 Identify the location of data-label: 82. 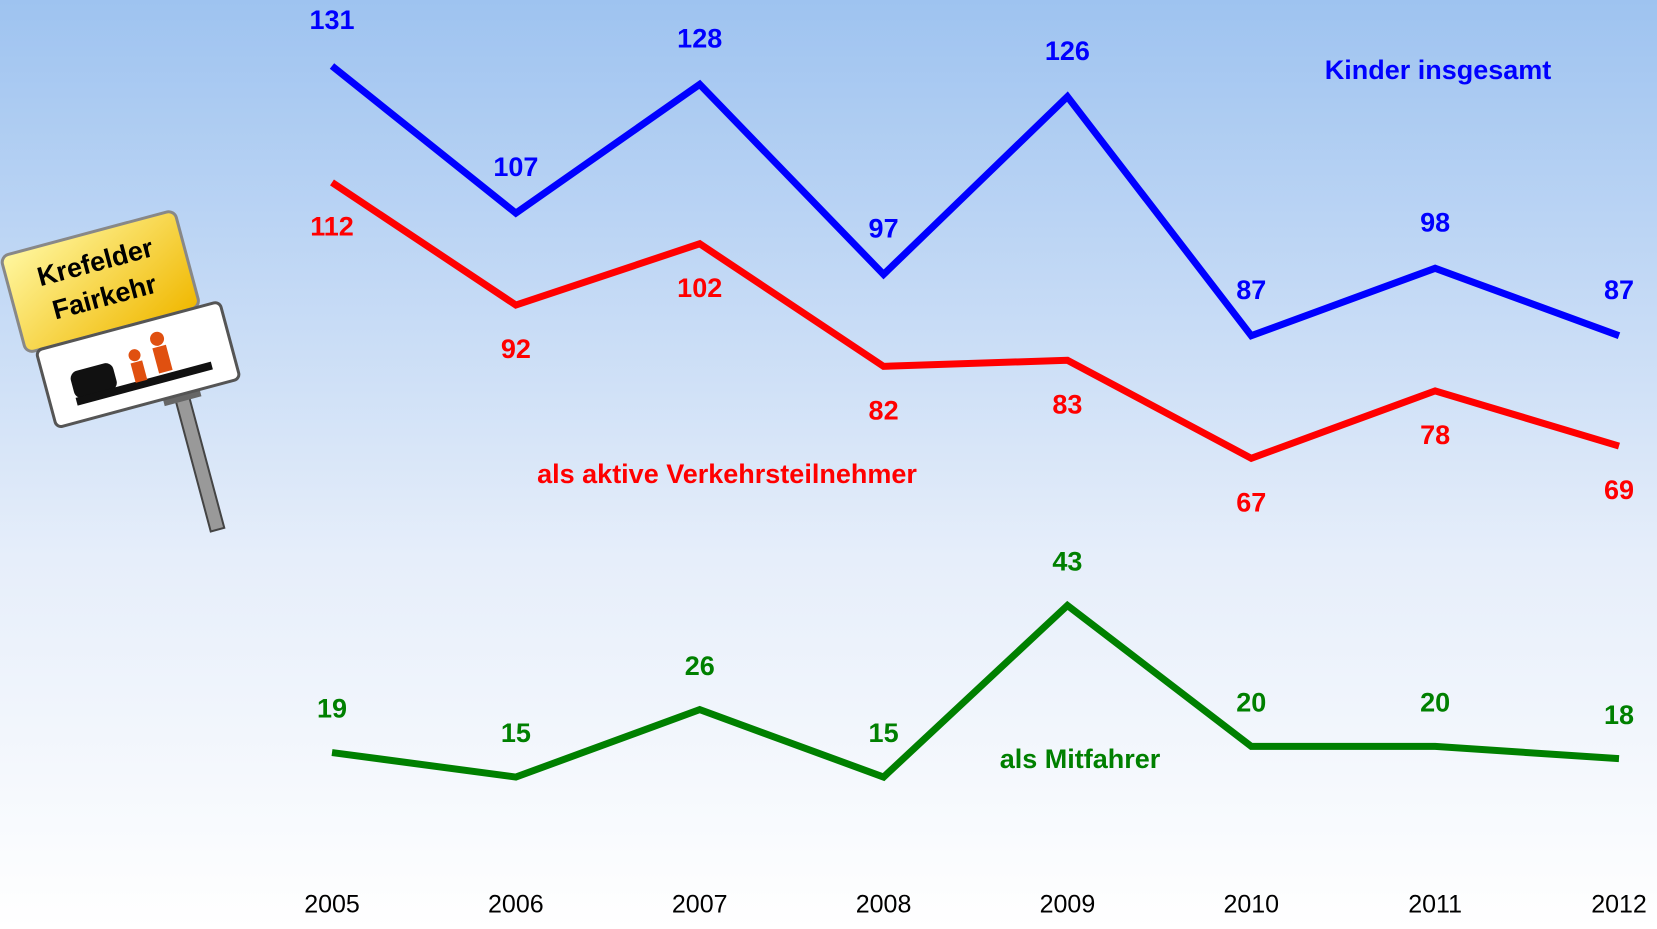
(884, 410).